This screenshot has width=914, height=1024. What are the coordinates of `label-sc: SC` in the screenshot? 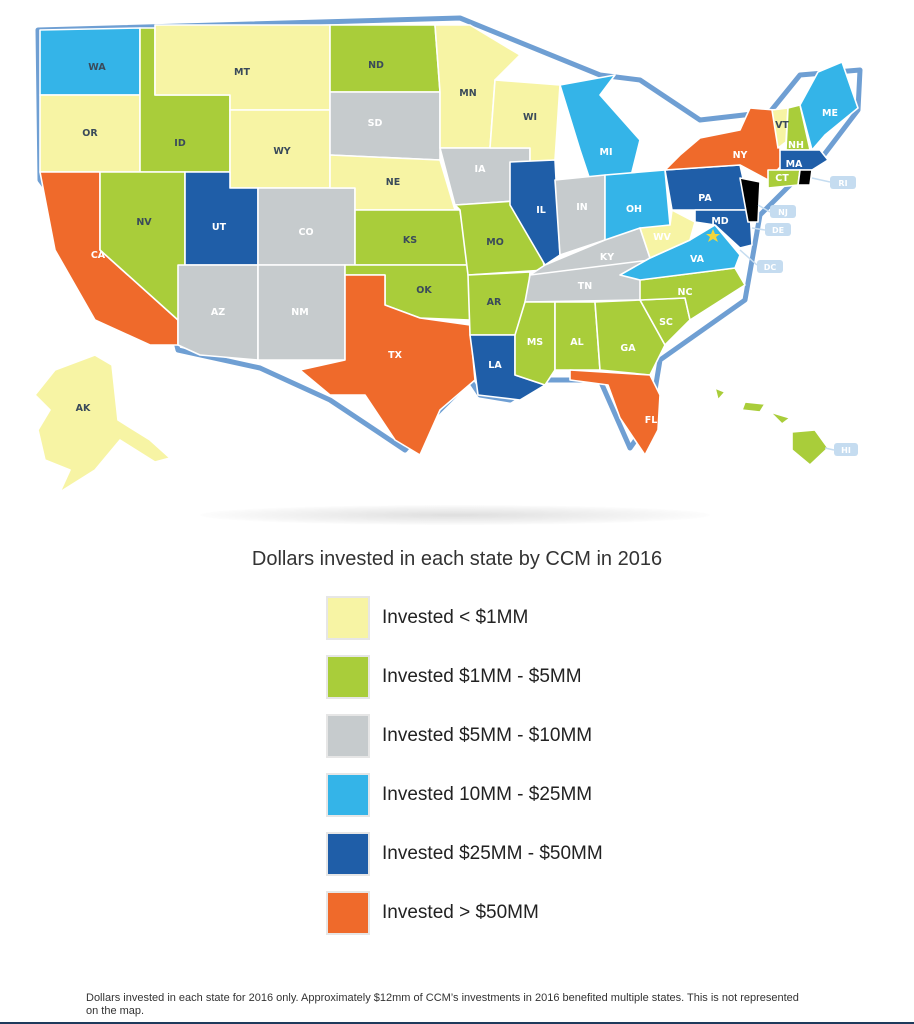 It's located at (666, 322).